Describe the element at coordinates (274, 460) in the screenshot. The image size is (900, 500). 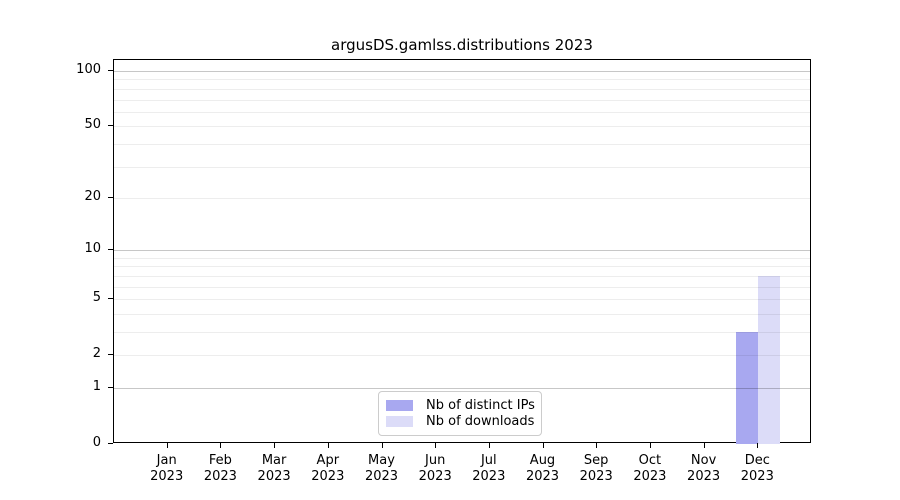
I see `x-tick-month: Mar` at that location.